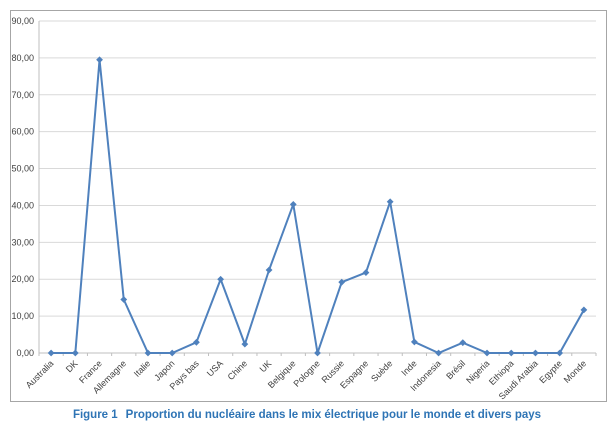  I want to click on y-axis-tick-label: 80,00, so click(22, 58).